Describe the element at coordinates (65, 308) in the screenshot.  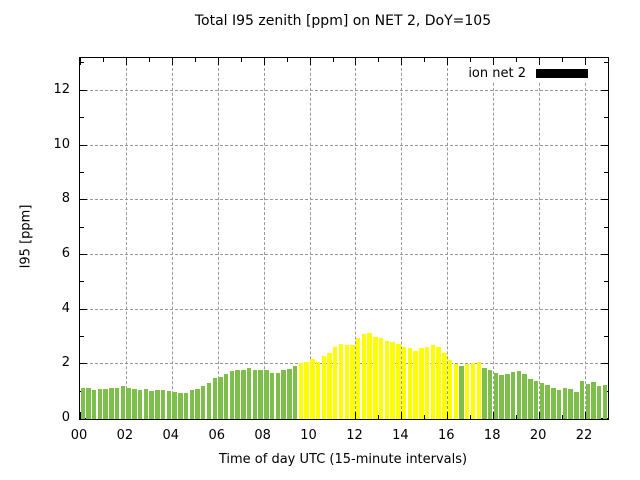
I see `y-tick-label: 4` at that location.